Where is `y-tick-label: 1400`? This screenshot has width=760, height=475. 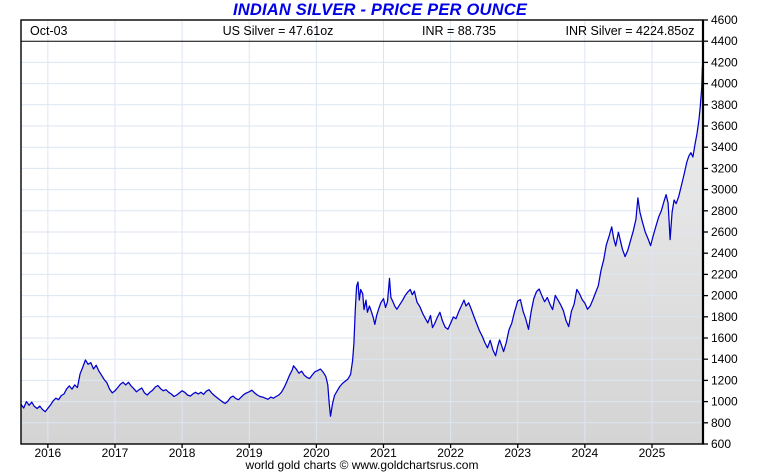 y-tick-label: 1400 is located at coordinates (724, 359).